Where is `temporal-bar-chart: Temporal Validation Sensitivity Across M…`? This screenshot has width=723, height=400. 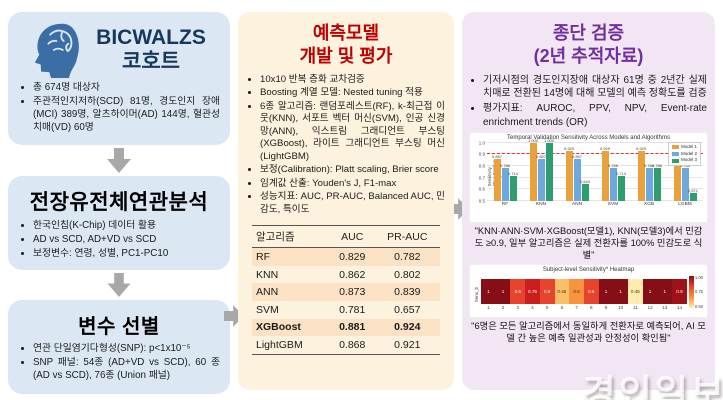
temporal-bar-chart: Temporal Validation Sensitivity Across M… is located at coordinates (588, 177).